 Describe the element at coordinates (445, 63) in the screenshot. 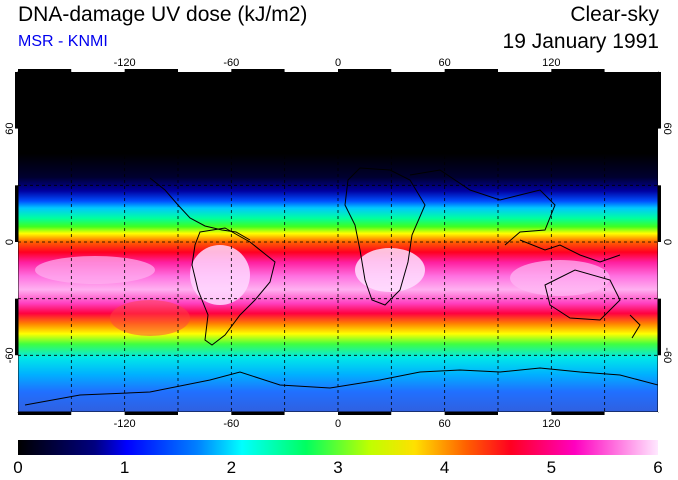

I see `lon-tick-label-top: 60` at that location.